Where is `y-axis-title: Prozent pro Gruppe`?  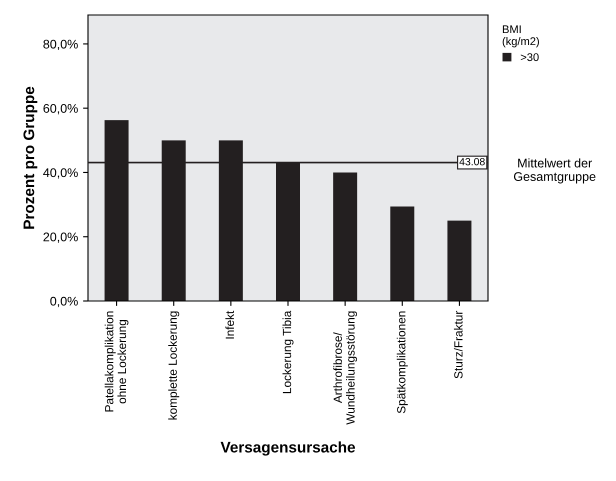 y-axis-title: Prozent pro Gruppe is located at coordinates (30, 157).